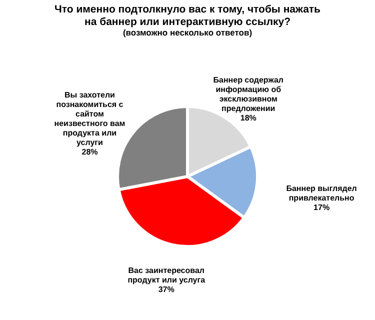 This screenshot has width=375, height=320. I want to click on chart-subtitle: (возможно несколько ответов), so click(187, 33).